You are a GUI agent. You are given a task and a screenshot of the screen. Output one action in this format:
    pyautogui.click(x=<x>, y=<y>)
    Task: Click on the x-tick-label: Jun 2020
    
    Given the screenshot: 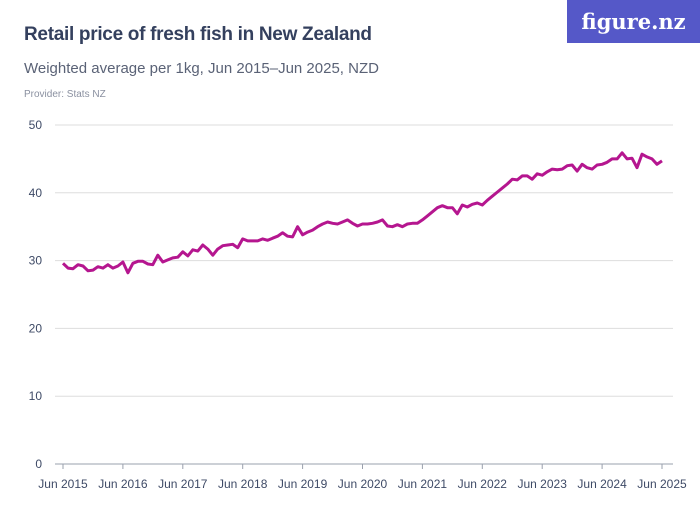 What is the action you would take?
    pyautogui.click(x=363, y=484)
    